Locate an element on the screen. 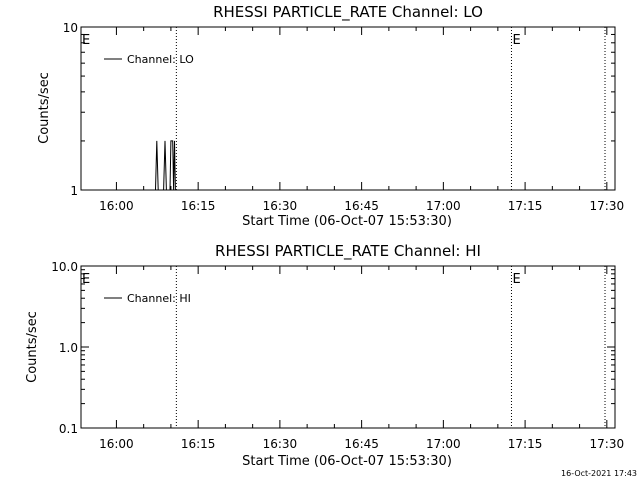 The image size is (640, 480). series-line is located at coordinates (165, 165).